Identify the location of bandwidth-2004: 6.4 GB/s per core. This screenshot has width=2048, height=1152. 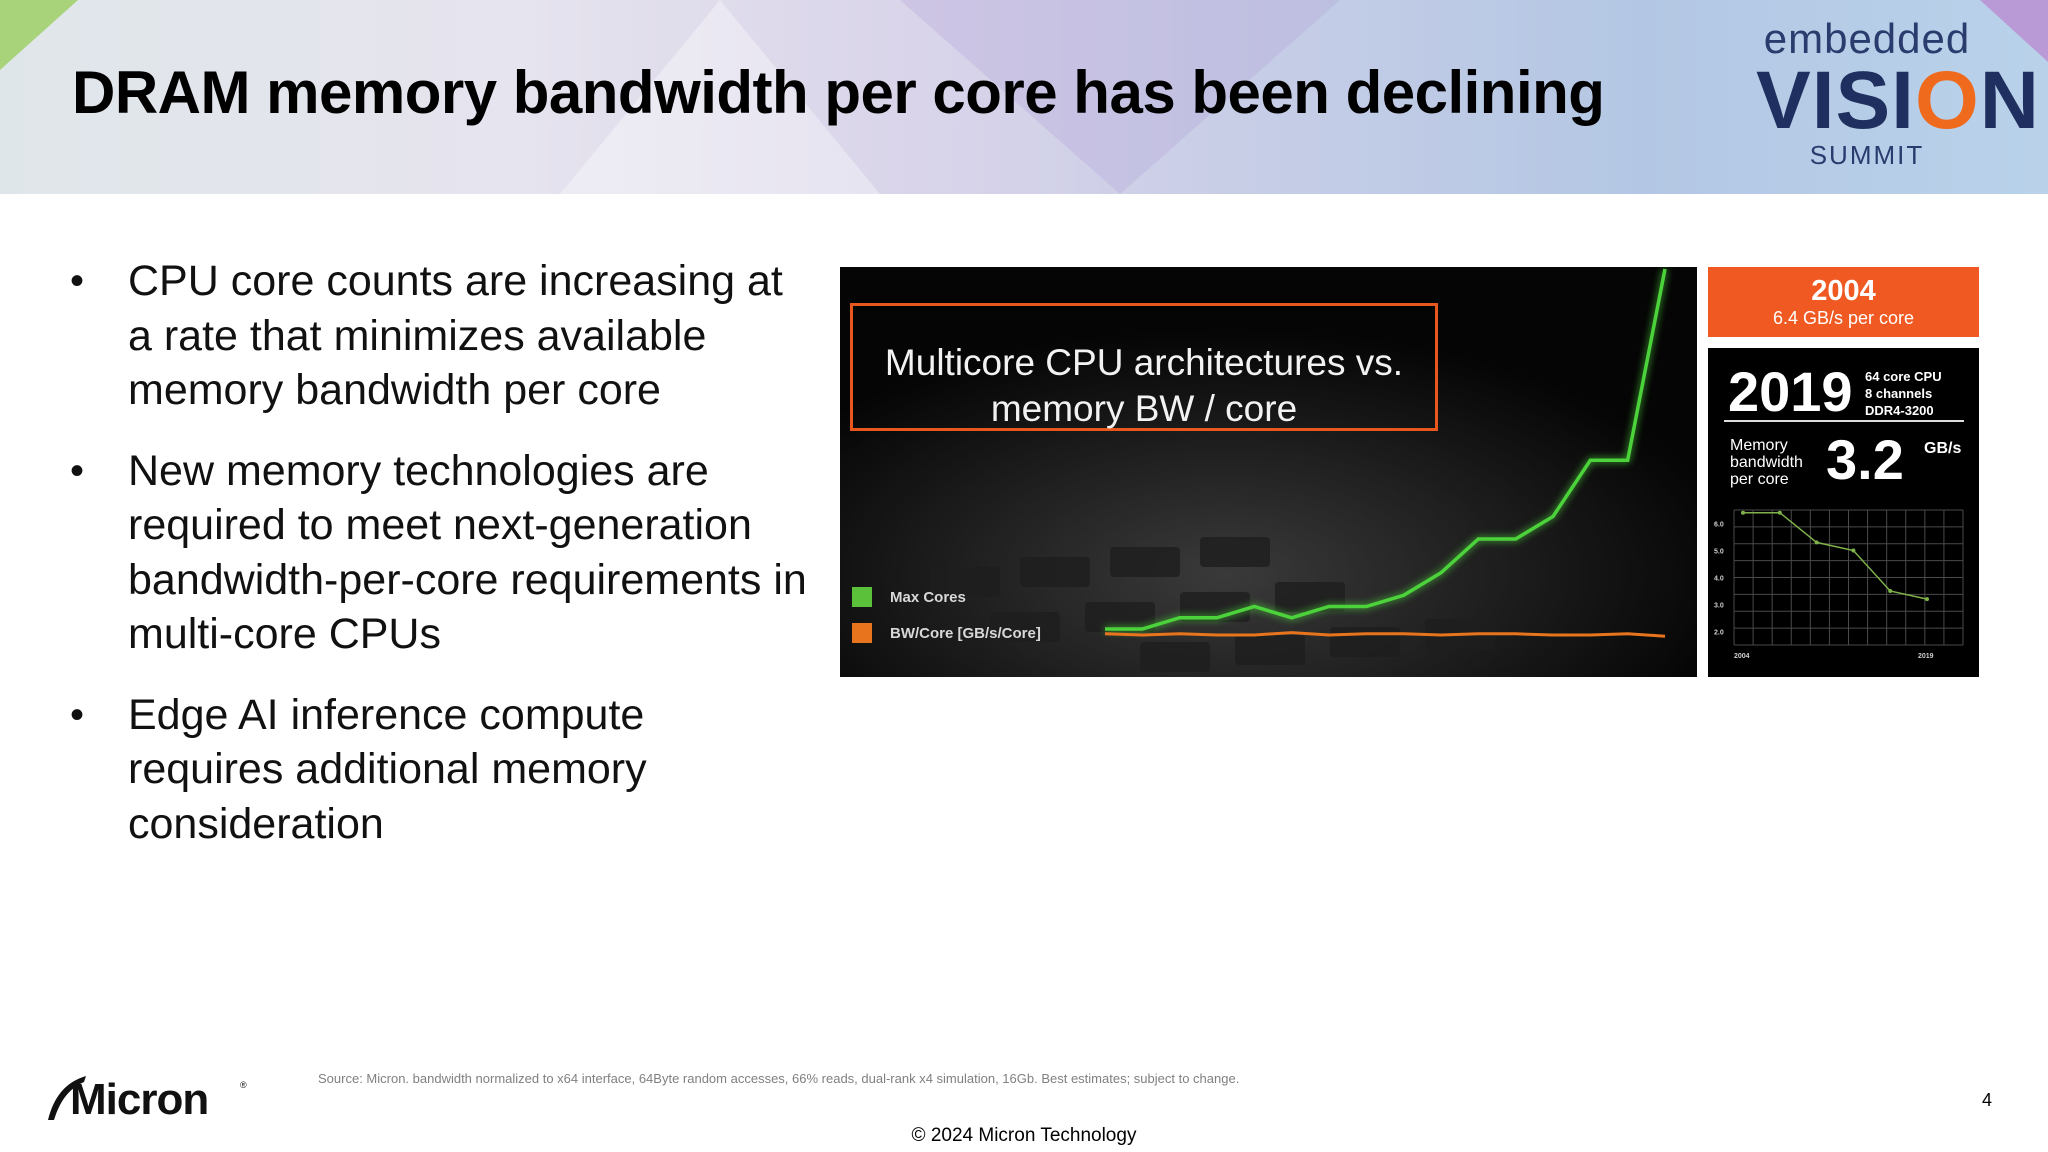
(1843, 318).